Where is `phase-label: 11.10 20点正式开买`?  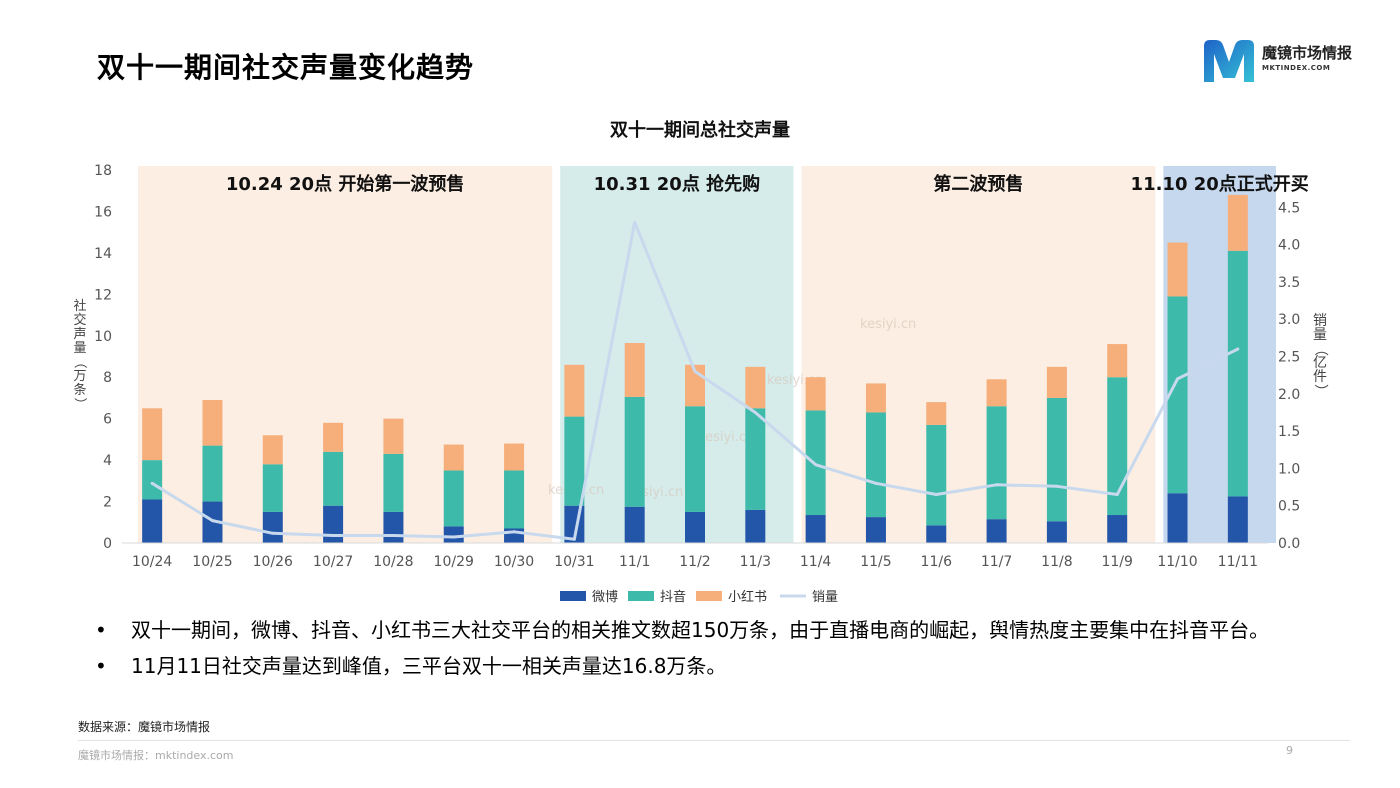 phase-label: 11.10 20点正式开买 is located at coordinates (1220, 184).